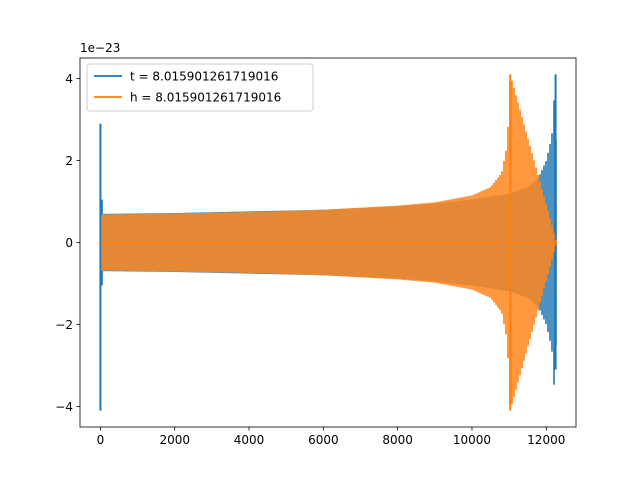 This screenshot has width=640, height=480. Describe the element at coordinates (546, 440) in the screenshot. I see `x-tick-label: 12000` at that location.